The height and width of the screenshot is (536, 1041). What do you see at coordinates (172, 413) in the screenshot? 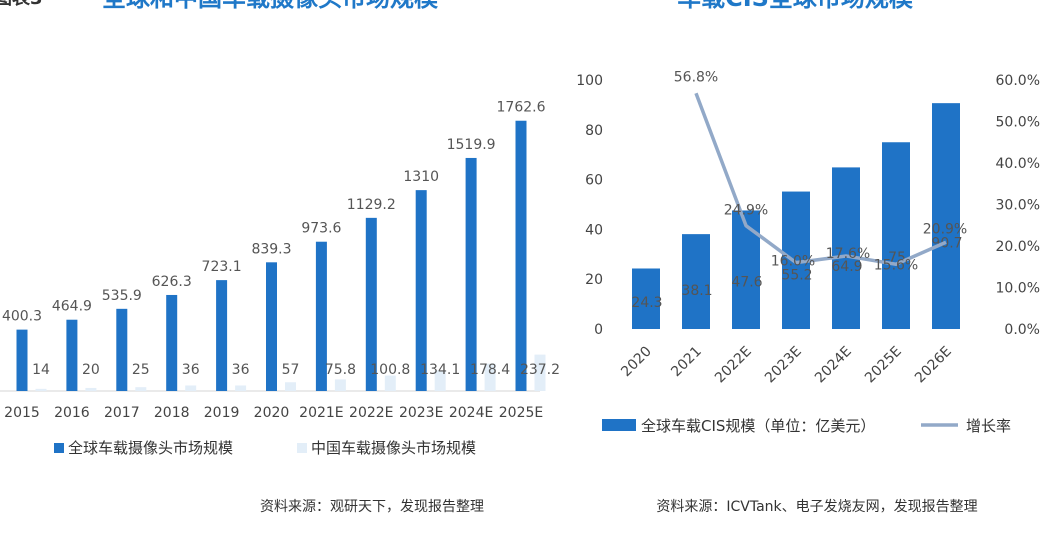
I see `chart1-xtick-2018: 2018` at bounding box center [172, 413].